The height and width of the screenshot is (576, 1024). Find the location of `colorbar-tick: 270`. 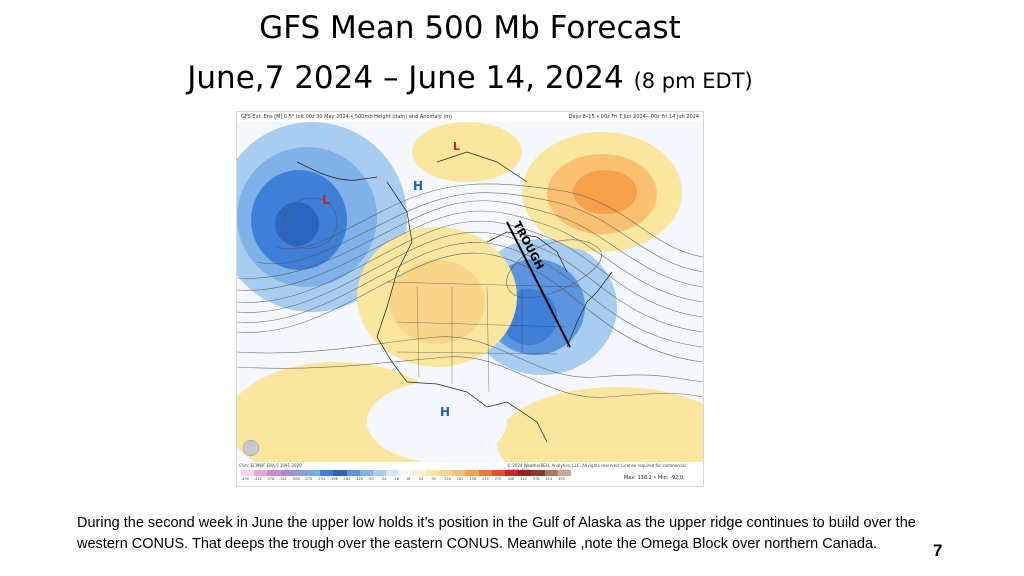

colorbar-tick: 270 is located at coordinates (498, 479).